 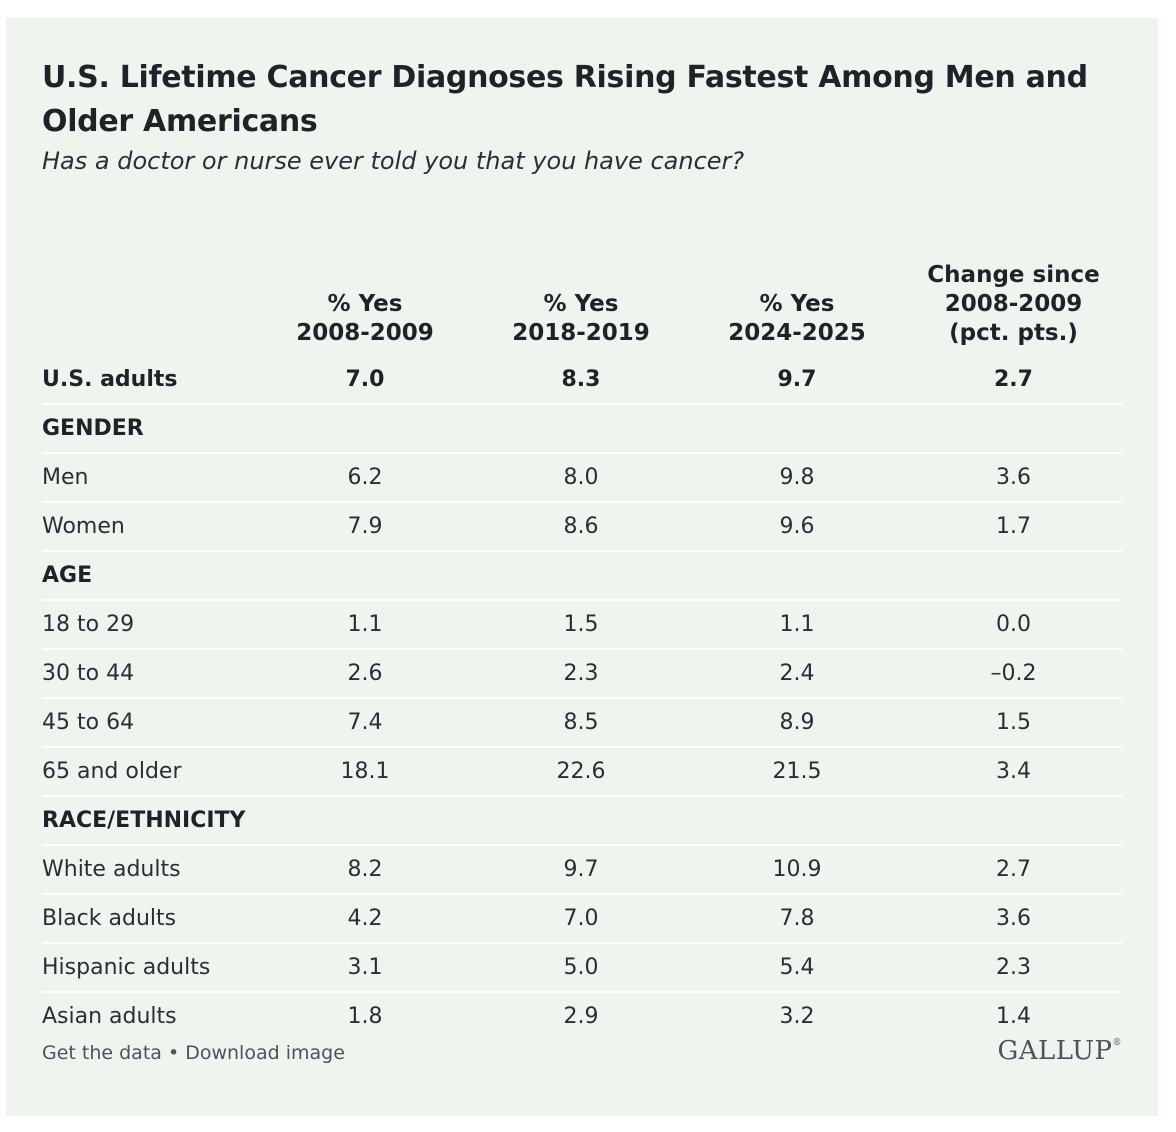 What do you see at coordinates (1013, 333) in the screenshot?
I see `header-col-4-line-3: (pct. pts.)` at bounding box center [1013, 333].